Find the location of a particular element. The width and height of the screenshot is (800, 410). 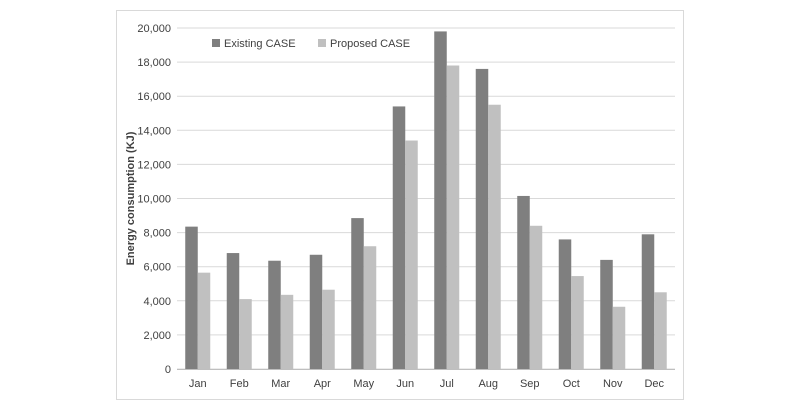

legend-label: Proposed CASE is located at coordinates (370, 44).